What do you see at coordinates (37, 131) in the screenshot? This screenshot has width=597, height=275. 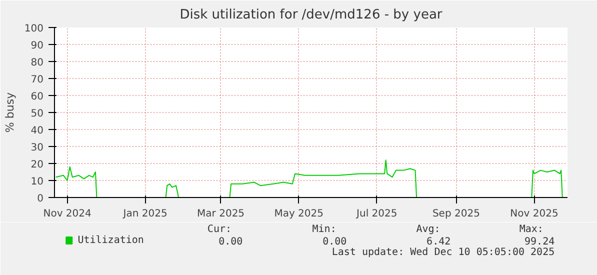 I see `y-tick-label: 40` at bounding box center [37, 131].